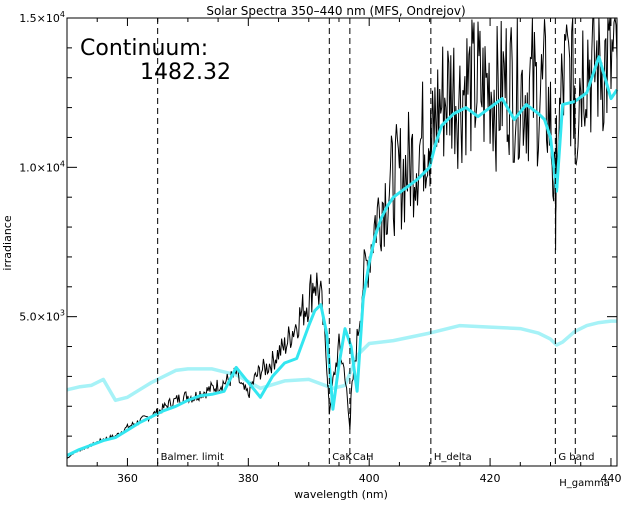 Image resolution: width=636 pixels, height=510 pixels. What do you see at coordinates (335, 11) in the screenshot?
I see `chart-title: Solar Spectra 350–440 nm (MFS, Ondrejov)` at bounding box center [335, 11].